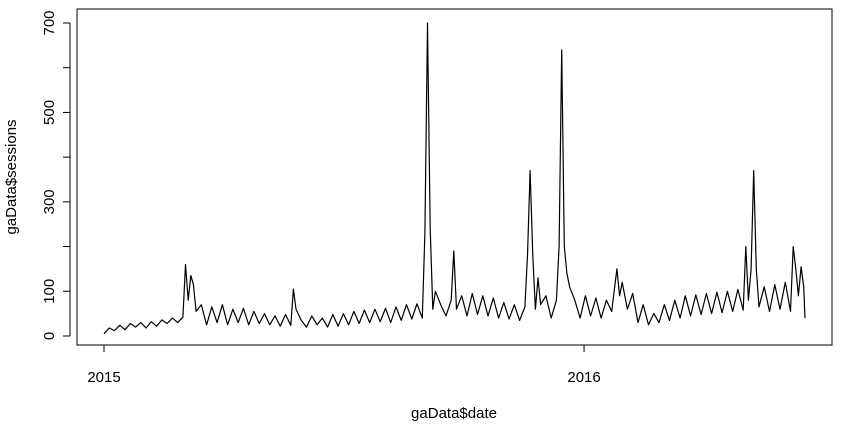 The image size is (843, 427). I want to click on y-tick-label: 500, so click(49, 112).